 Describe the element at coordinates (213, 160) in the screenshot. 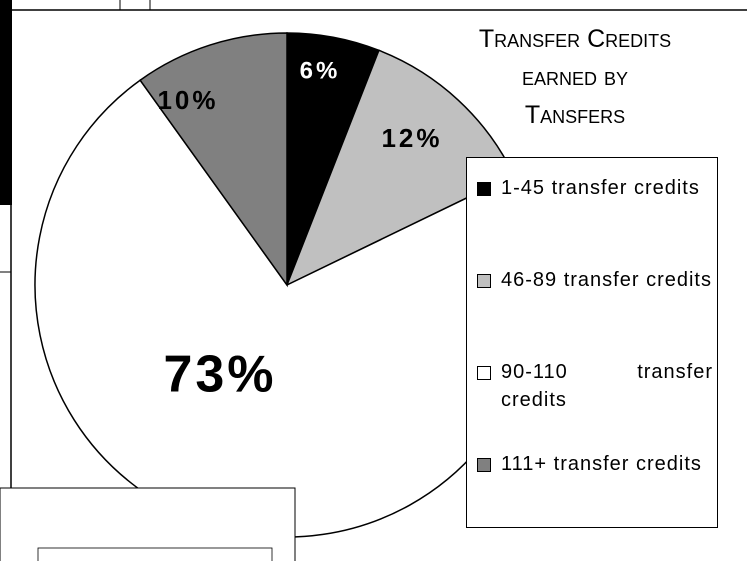

I see `pie-slice` at that location.